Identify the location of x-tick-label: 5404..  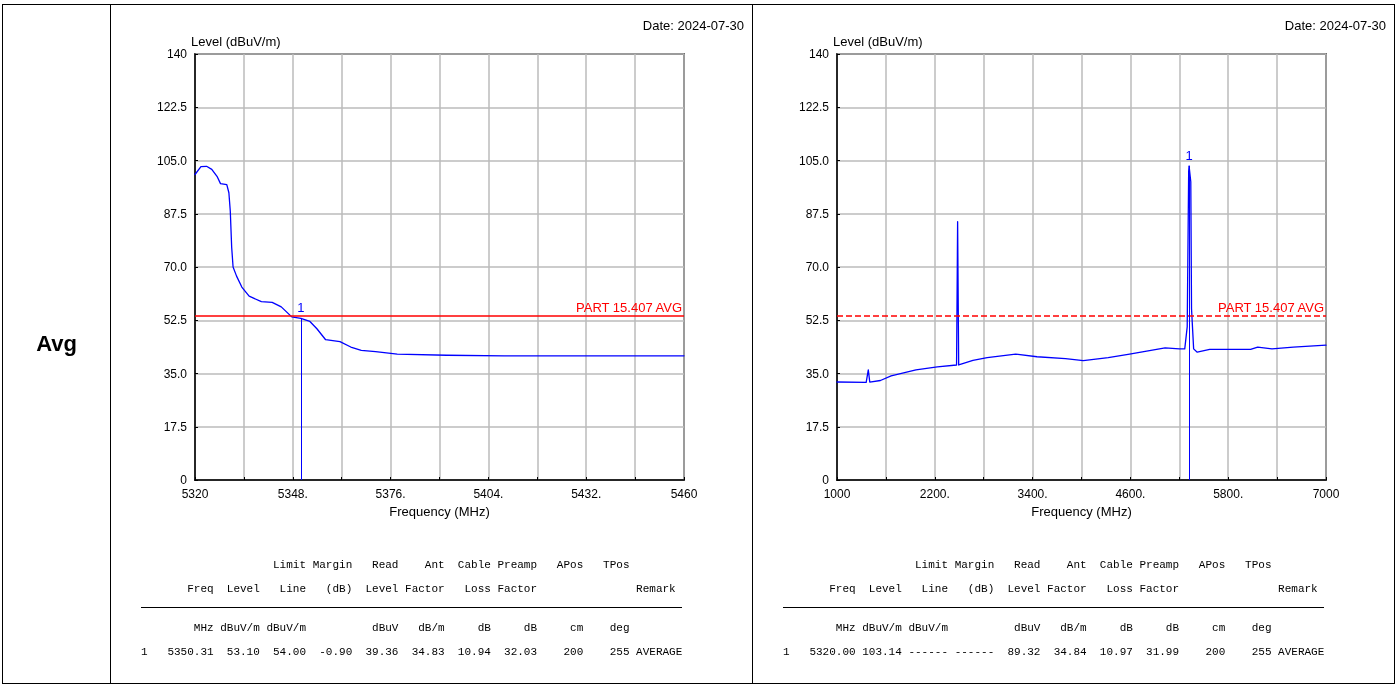
(488, 494).